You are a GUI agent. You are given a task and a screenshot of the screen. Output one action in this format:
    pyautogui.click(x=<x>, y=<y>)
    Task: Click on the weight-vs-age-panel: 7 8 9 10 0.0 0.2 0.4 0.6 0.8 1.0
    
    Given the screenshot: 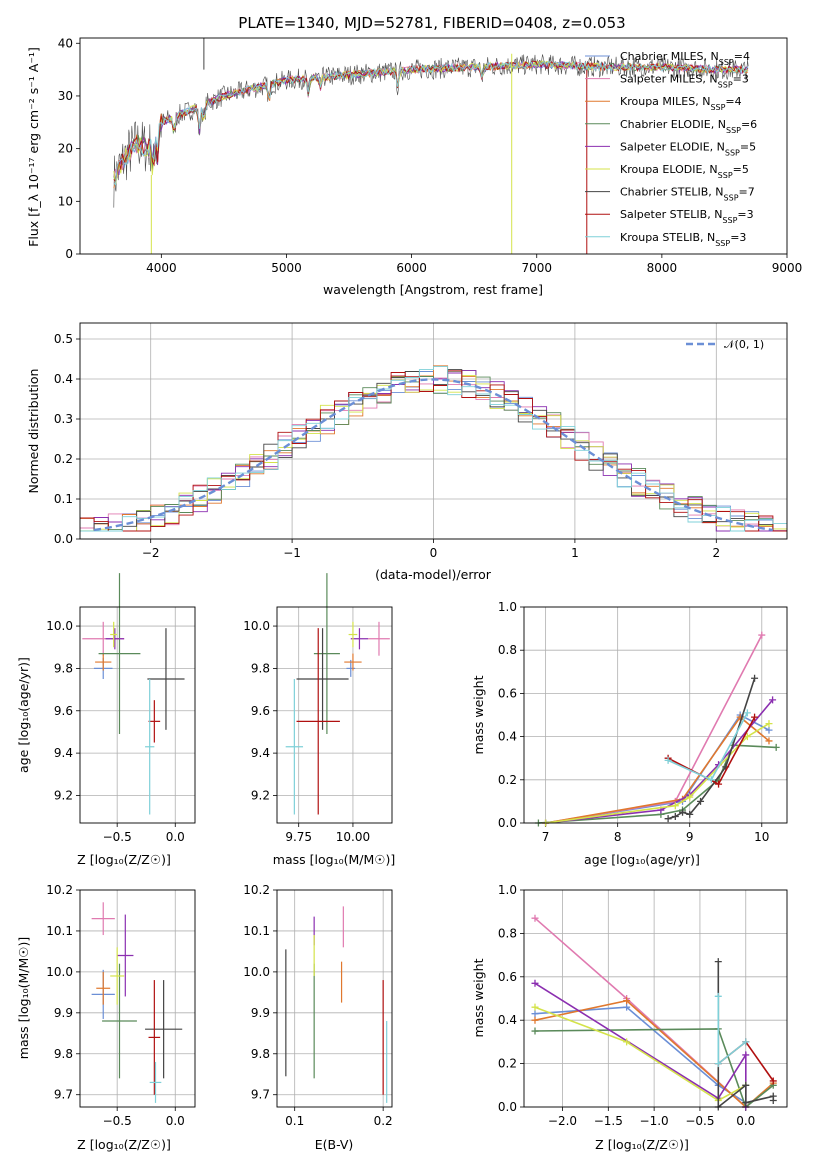 What is the action you would take?
    pyautogui.click(x=643, y=722)
    